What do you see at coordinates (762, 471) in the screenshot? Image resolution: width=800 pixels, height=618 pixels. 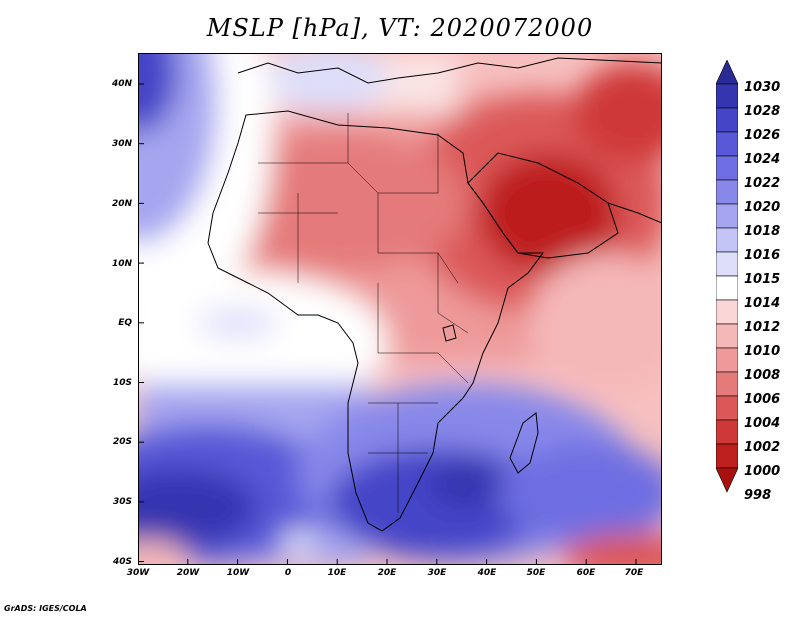 I see `colorbar-label: 1000` at bounding box center [762, 471].